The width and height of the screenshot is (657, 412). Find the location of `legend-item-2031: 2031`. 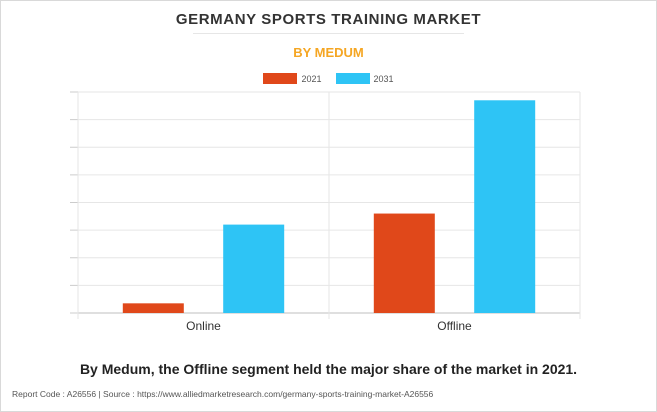

legend-item-2031: 2031 is located at coordinates (364, 78).